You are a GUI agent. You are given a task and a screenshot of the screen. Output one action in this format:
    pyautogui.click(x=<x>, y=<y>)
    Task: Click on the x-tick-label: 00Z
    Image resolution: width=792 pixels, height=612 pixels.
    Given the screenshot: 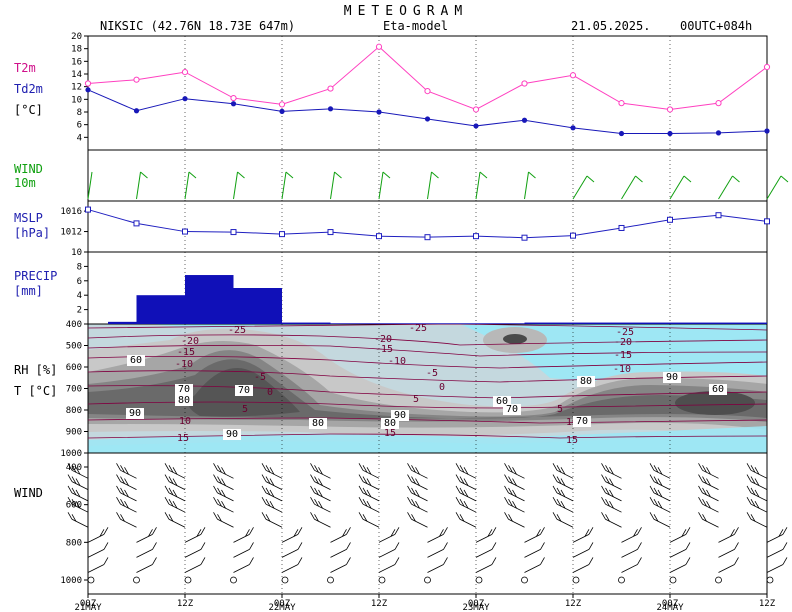 What is the action you would take?
    pyautogui.click(x=476, y=604)
    